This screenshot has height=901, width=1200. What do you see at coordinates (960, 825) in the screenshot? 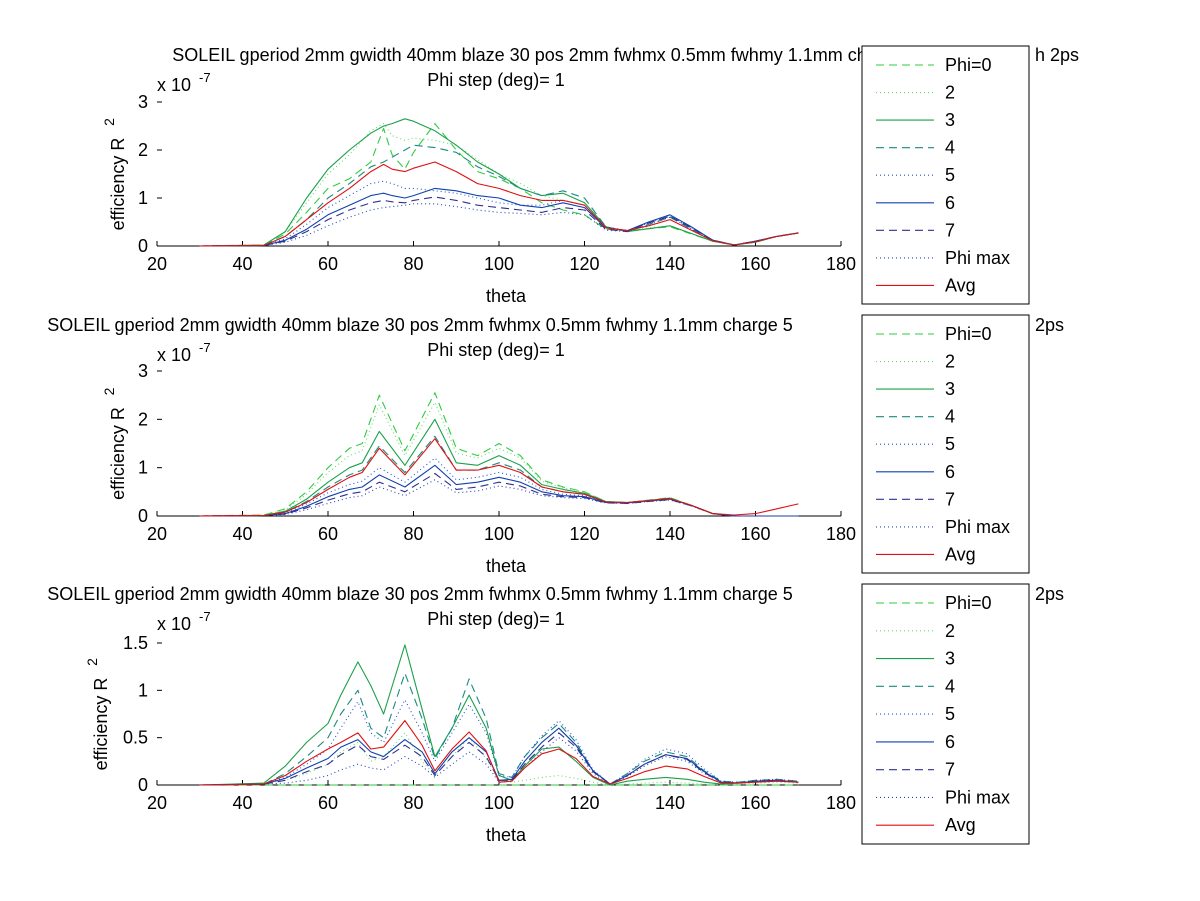
I see `legend-entry: Avg` at bounding box center [960, 825].